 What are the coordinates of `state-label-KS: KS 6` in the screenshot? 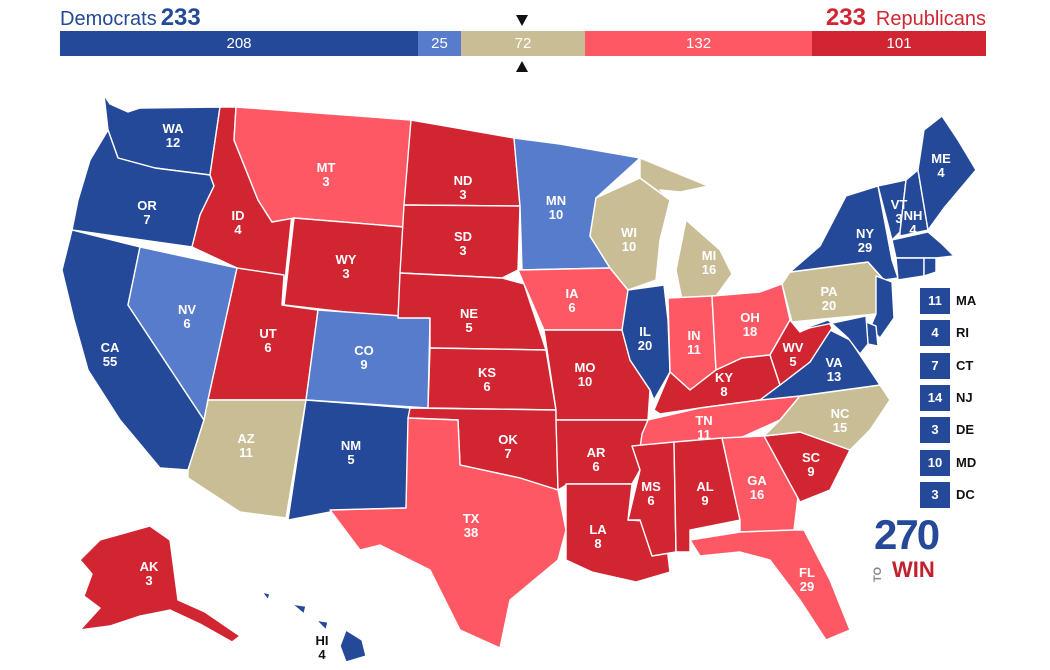 It's located at (487, 379).